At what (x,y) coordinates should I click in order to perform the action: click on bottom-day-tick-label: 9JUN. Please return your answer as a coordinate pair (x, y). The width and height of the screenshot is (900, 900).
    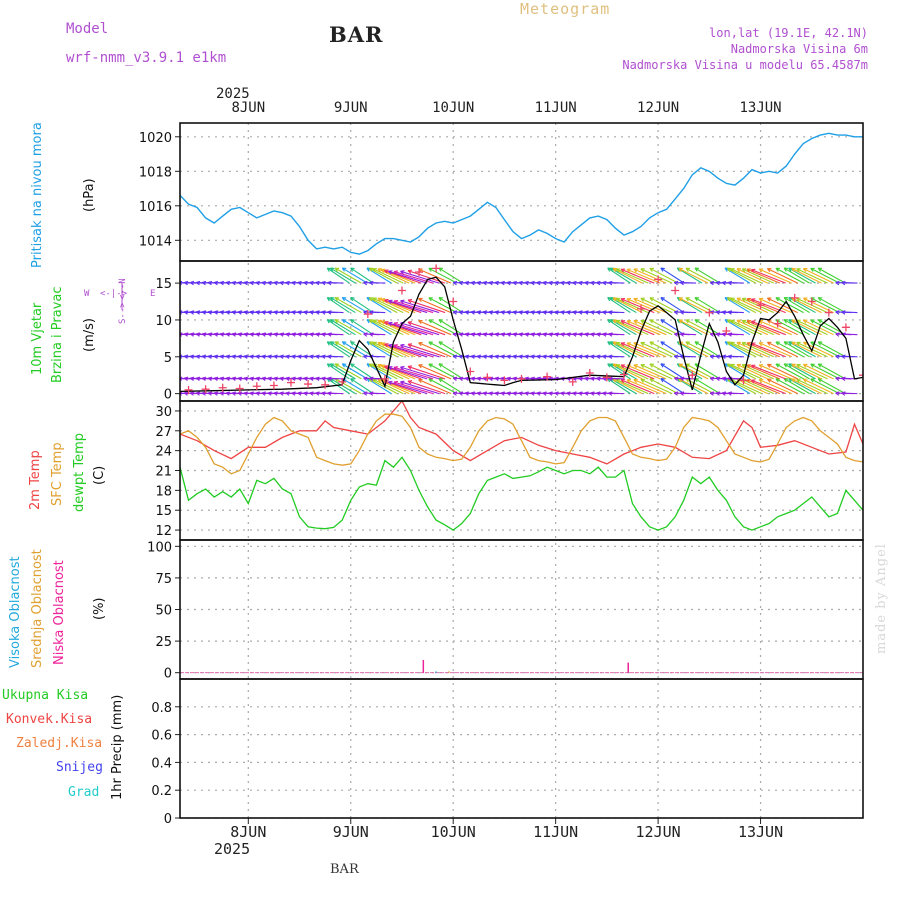
    Looking at the image, I should click on (351, 832).